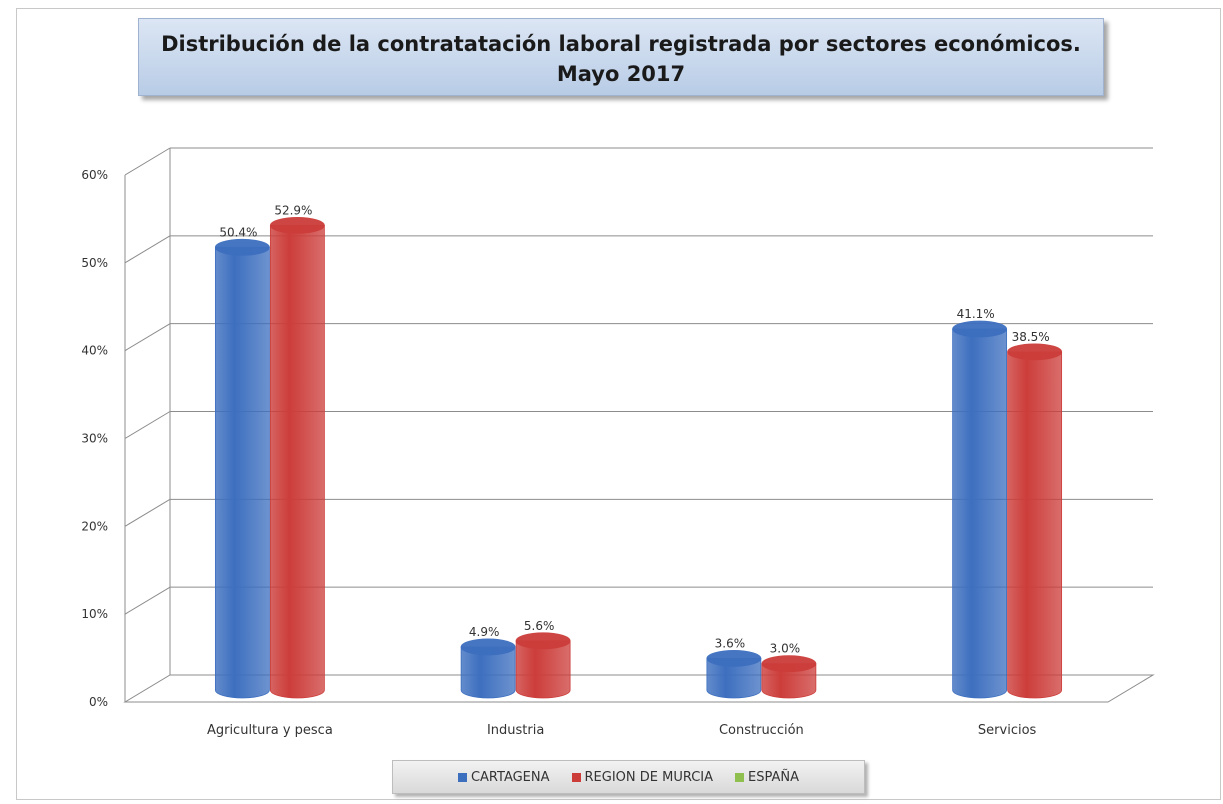 The height and width of the screenshot is (804, 1223). I want to click on data-label-region-de-murcia-construccion: 3.0%, so click(785, 649).